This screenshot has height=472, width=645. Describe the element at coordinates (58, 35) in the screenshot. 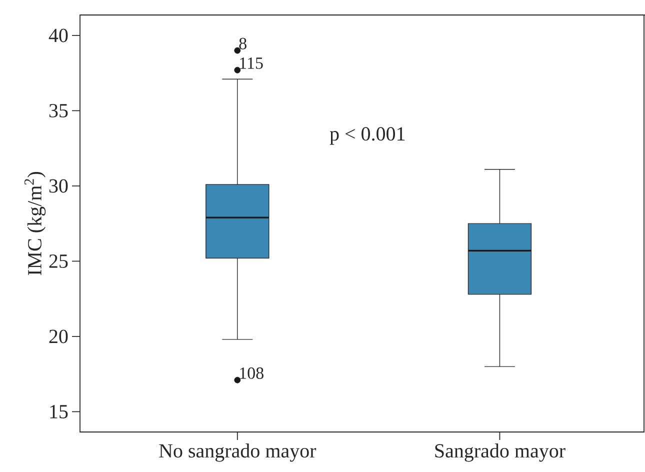

I see `y-tick-label: 40` at that location.